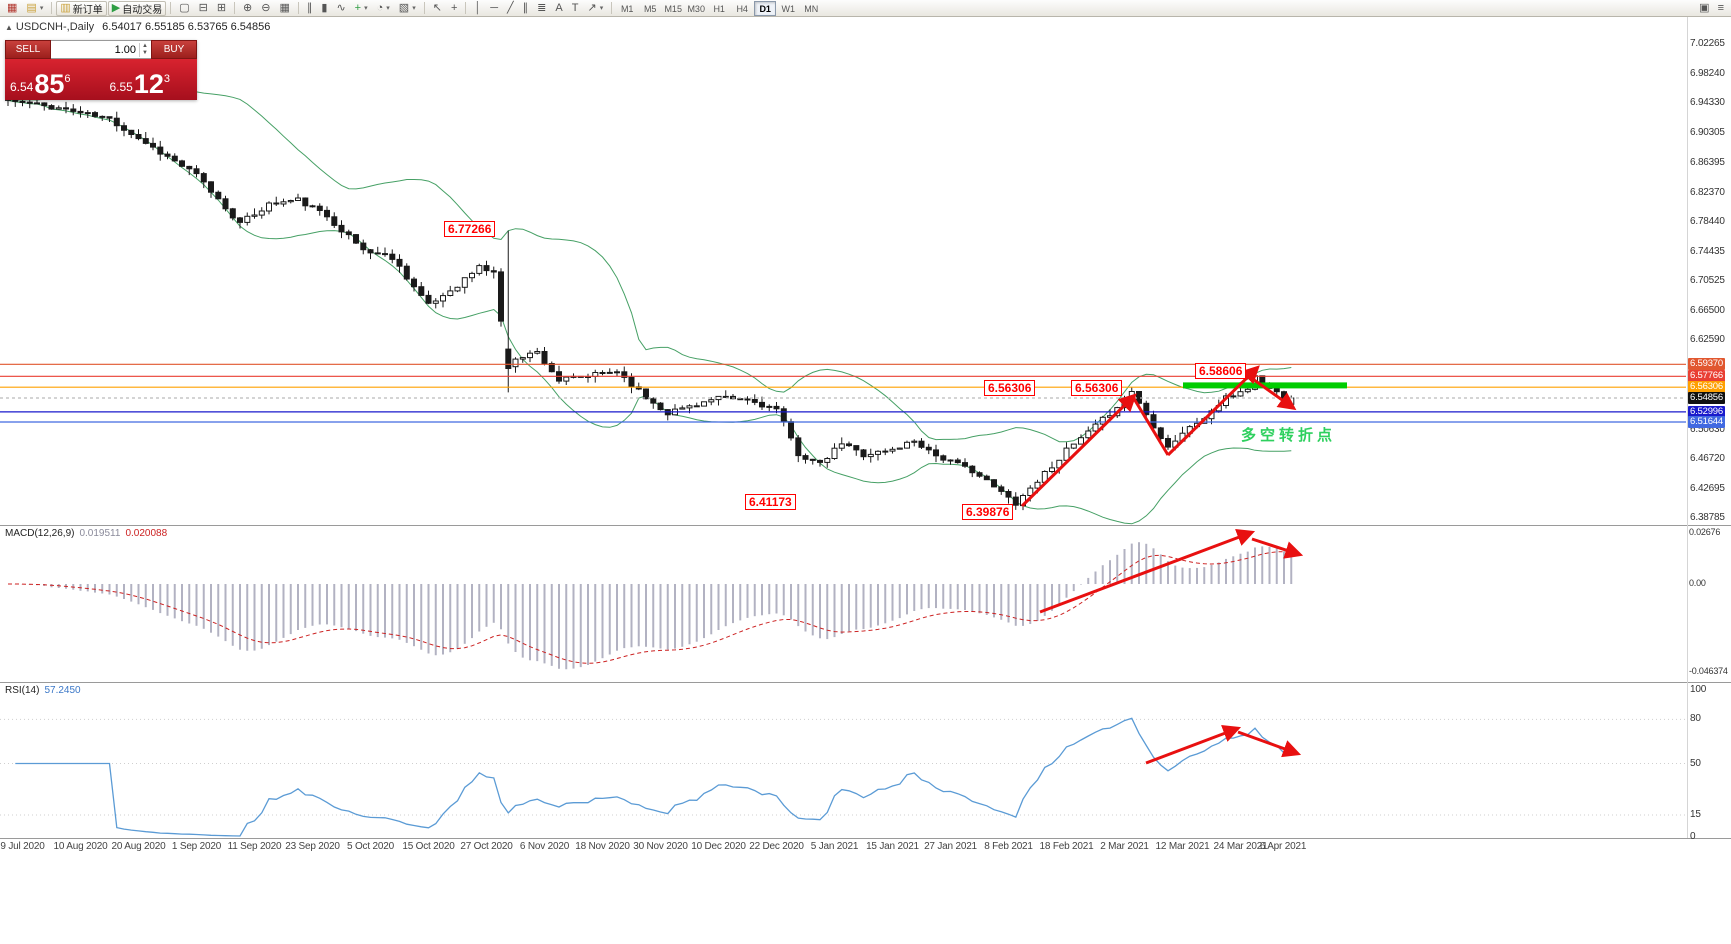 The height and width of the screenshot is (944, 1731). I want to click on auto-trading-button: ▶ 自动交易, so click(137, 8).